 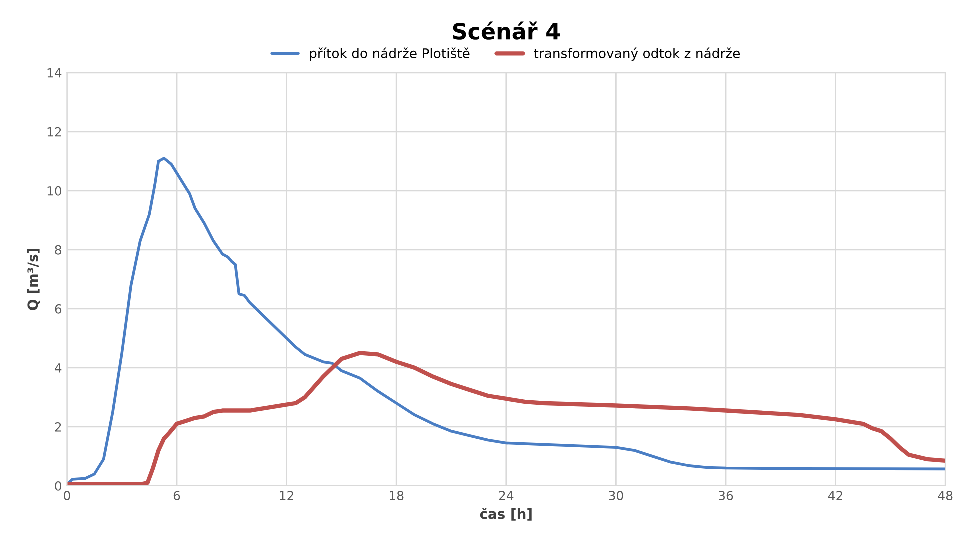 What do you see at coordinates (55, 191) in the screenshot?
I see `y-tick-label: 10` at bounding box center [55, 191].